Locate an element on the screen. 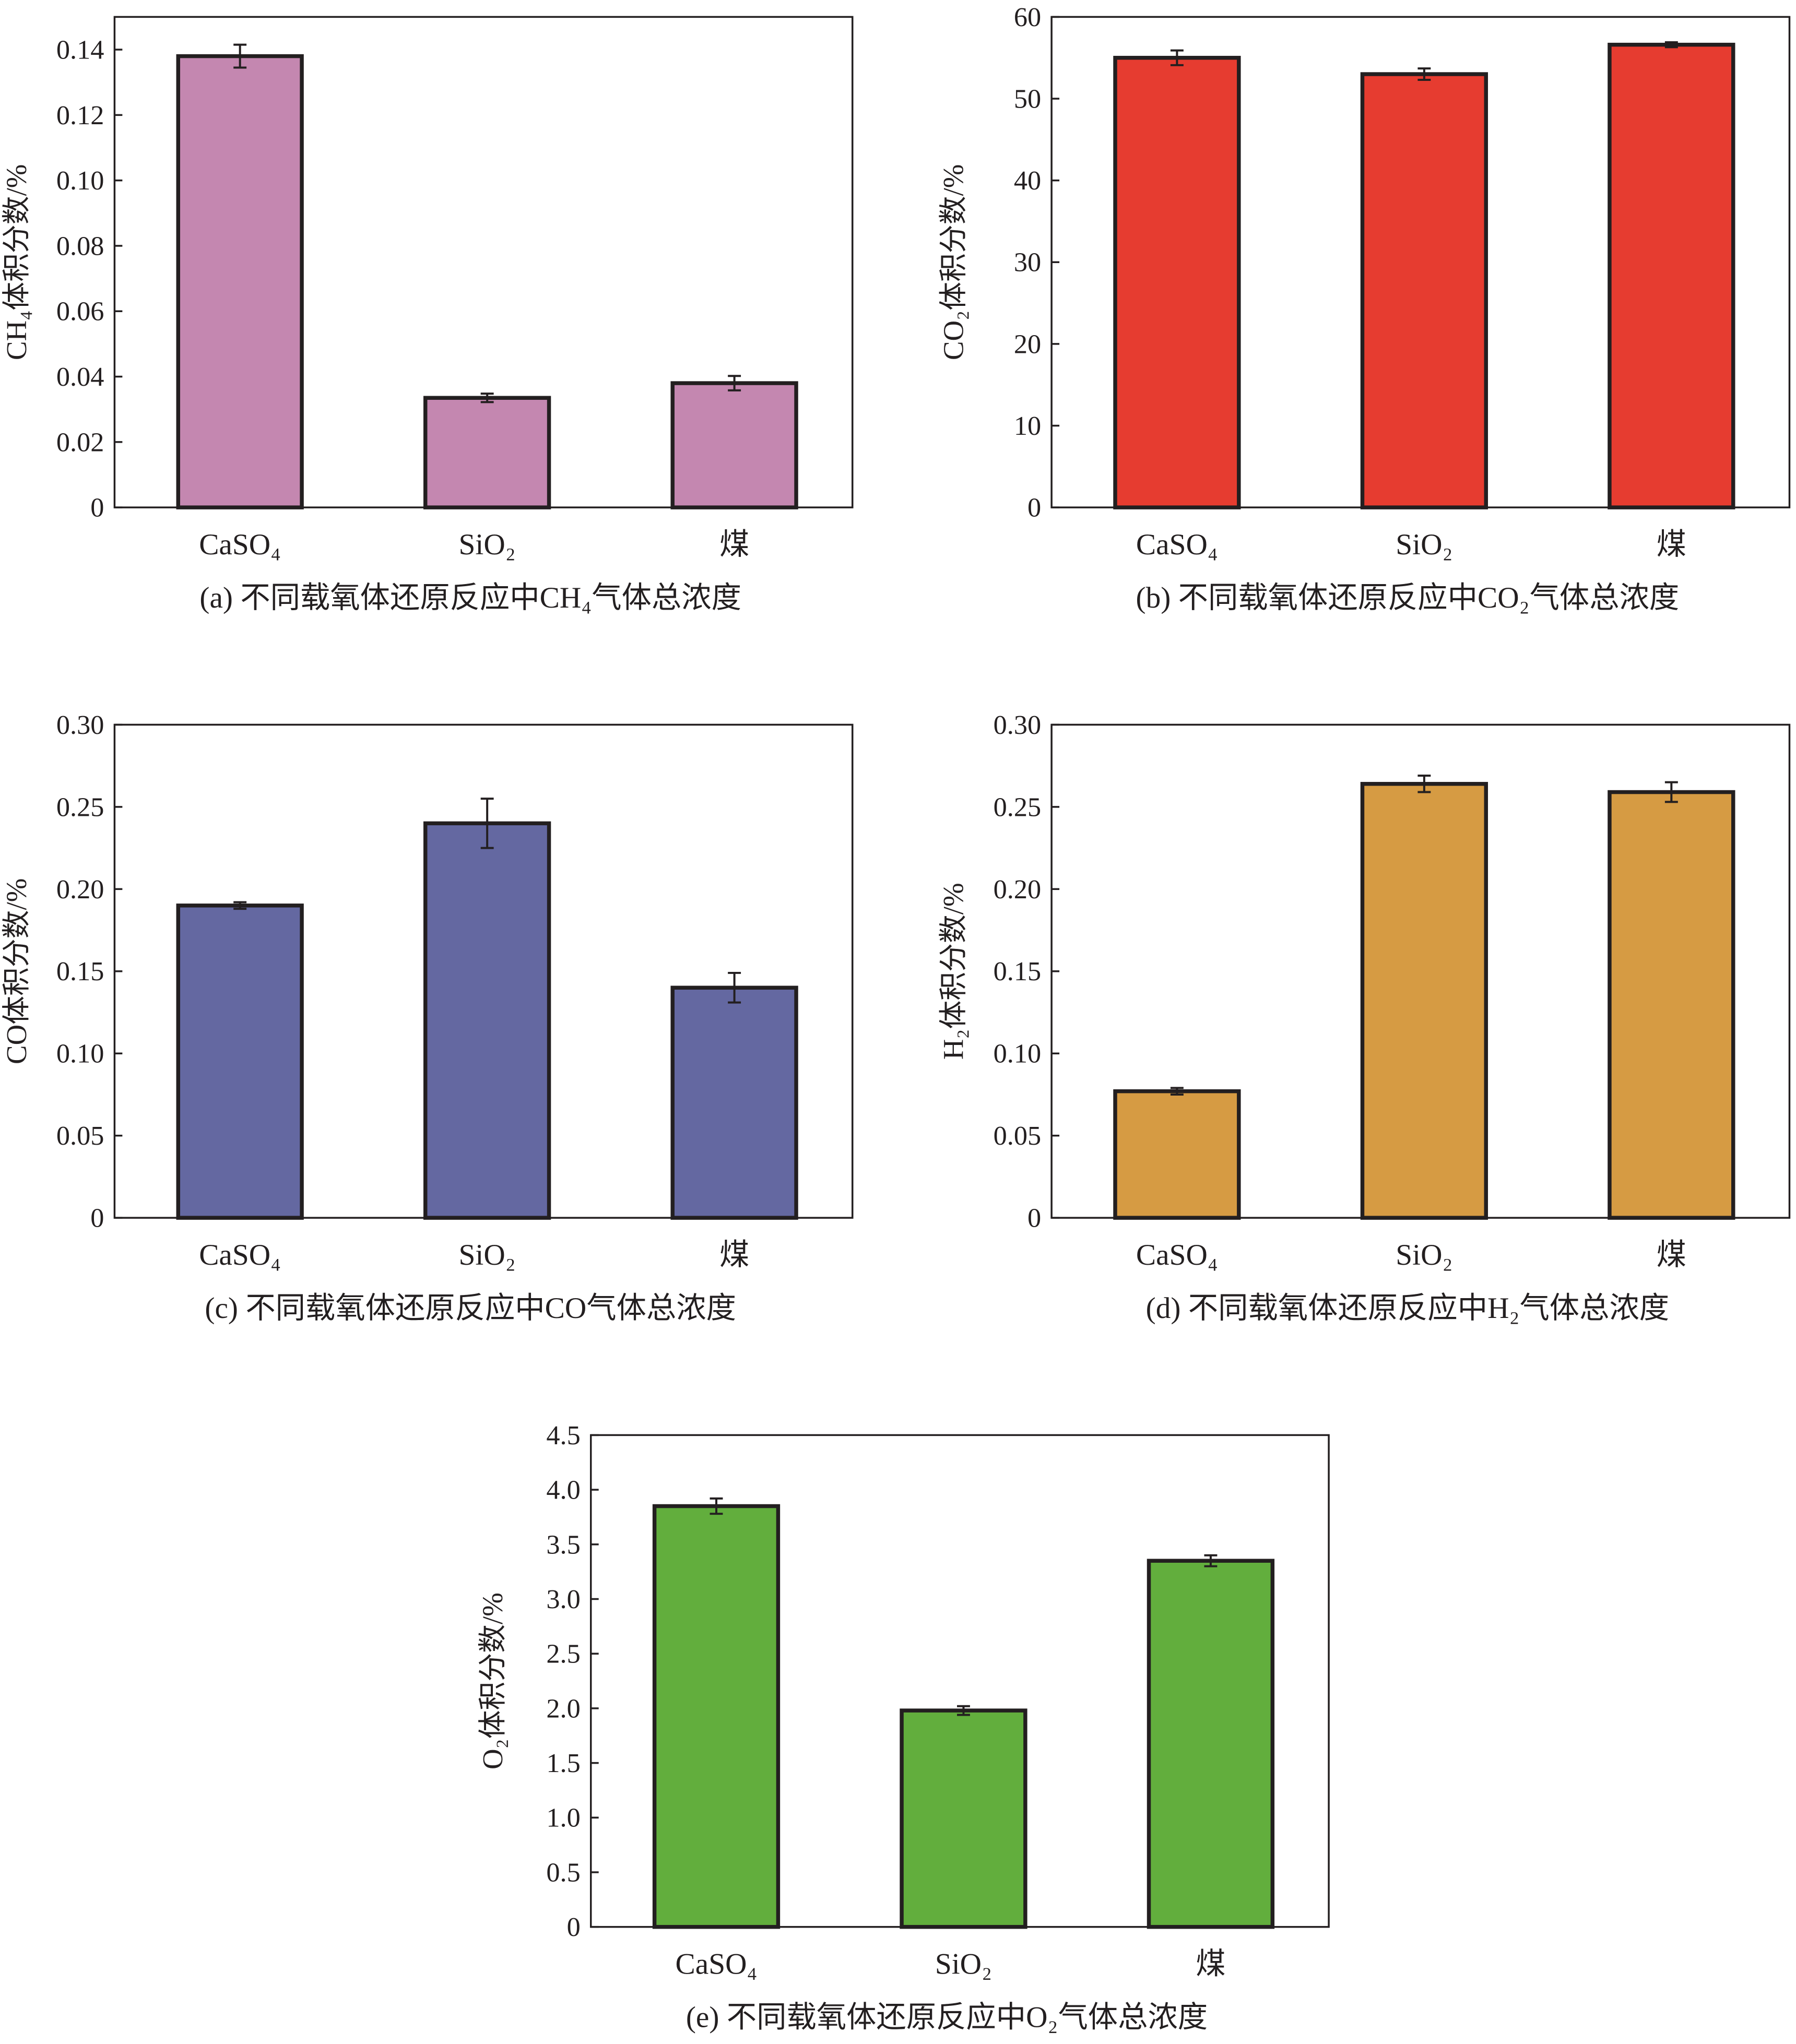  y-tick-label: 50 is located at coordinates (1027, 99).